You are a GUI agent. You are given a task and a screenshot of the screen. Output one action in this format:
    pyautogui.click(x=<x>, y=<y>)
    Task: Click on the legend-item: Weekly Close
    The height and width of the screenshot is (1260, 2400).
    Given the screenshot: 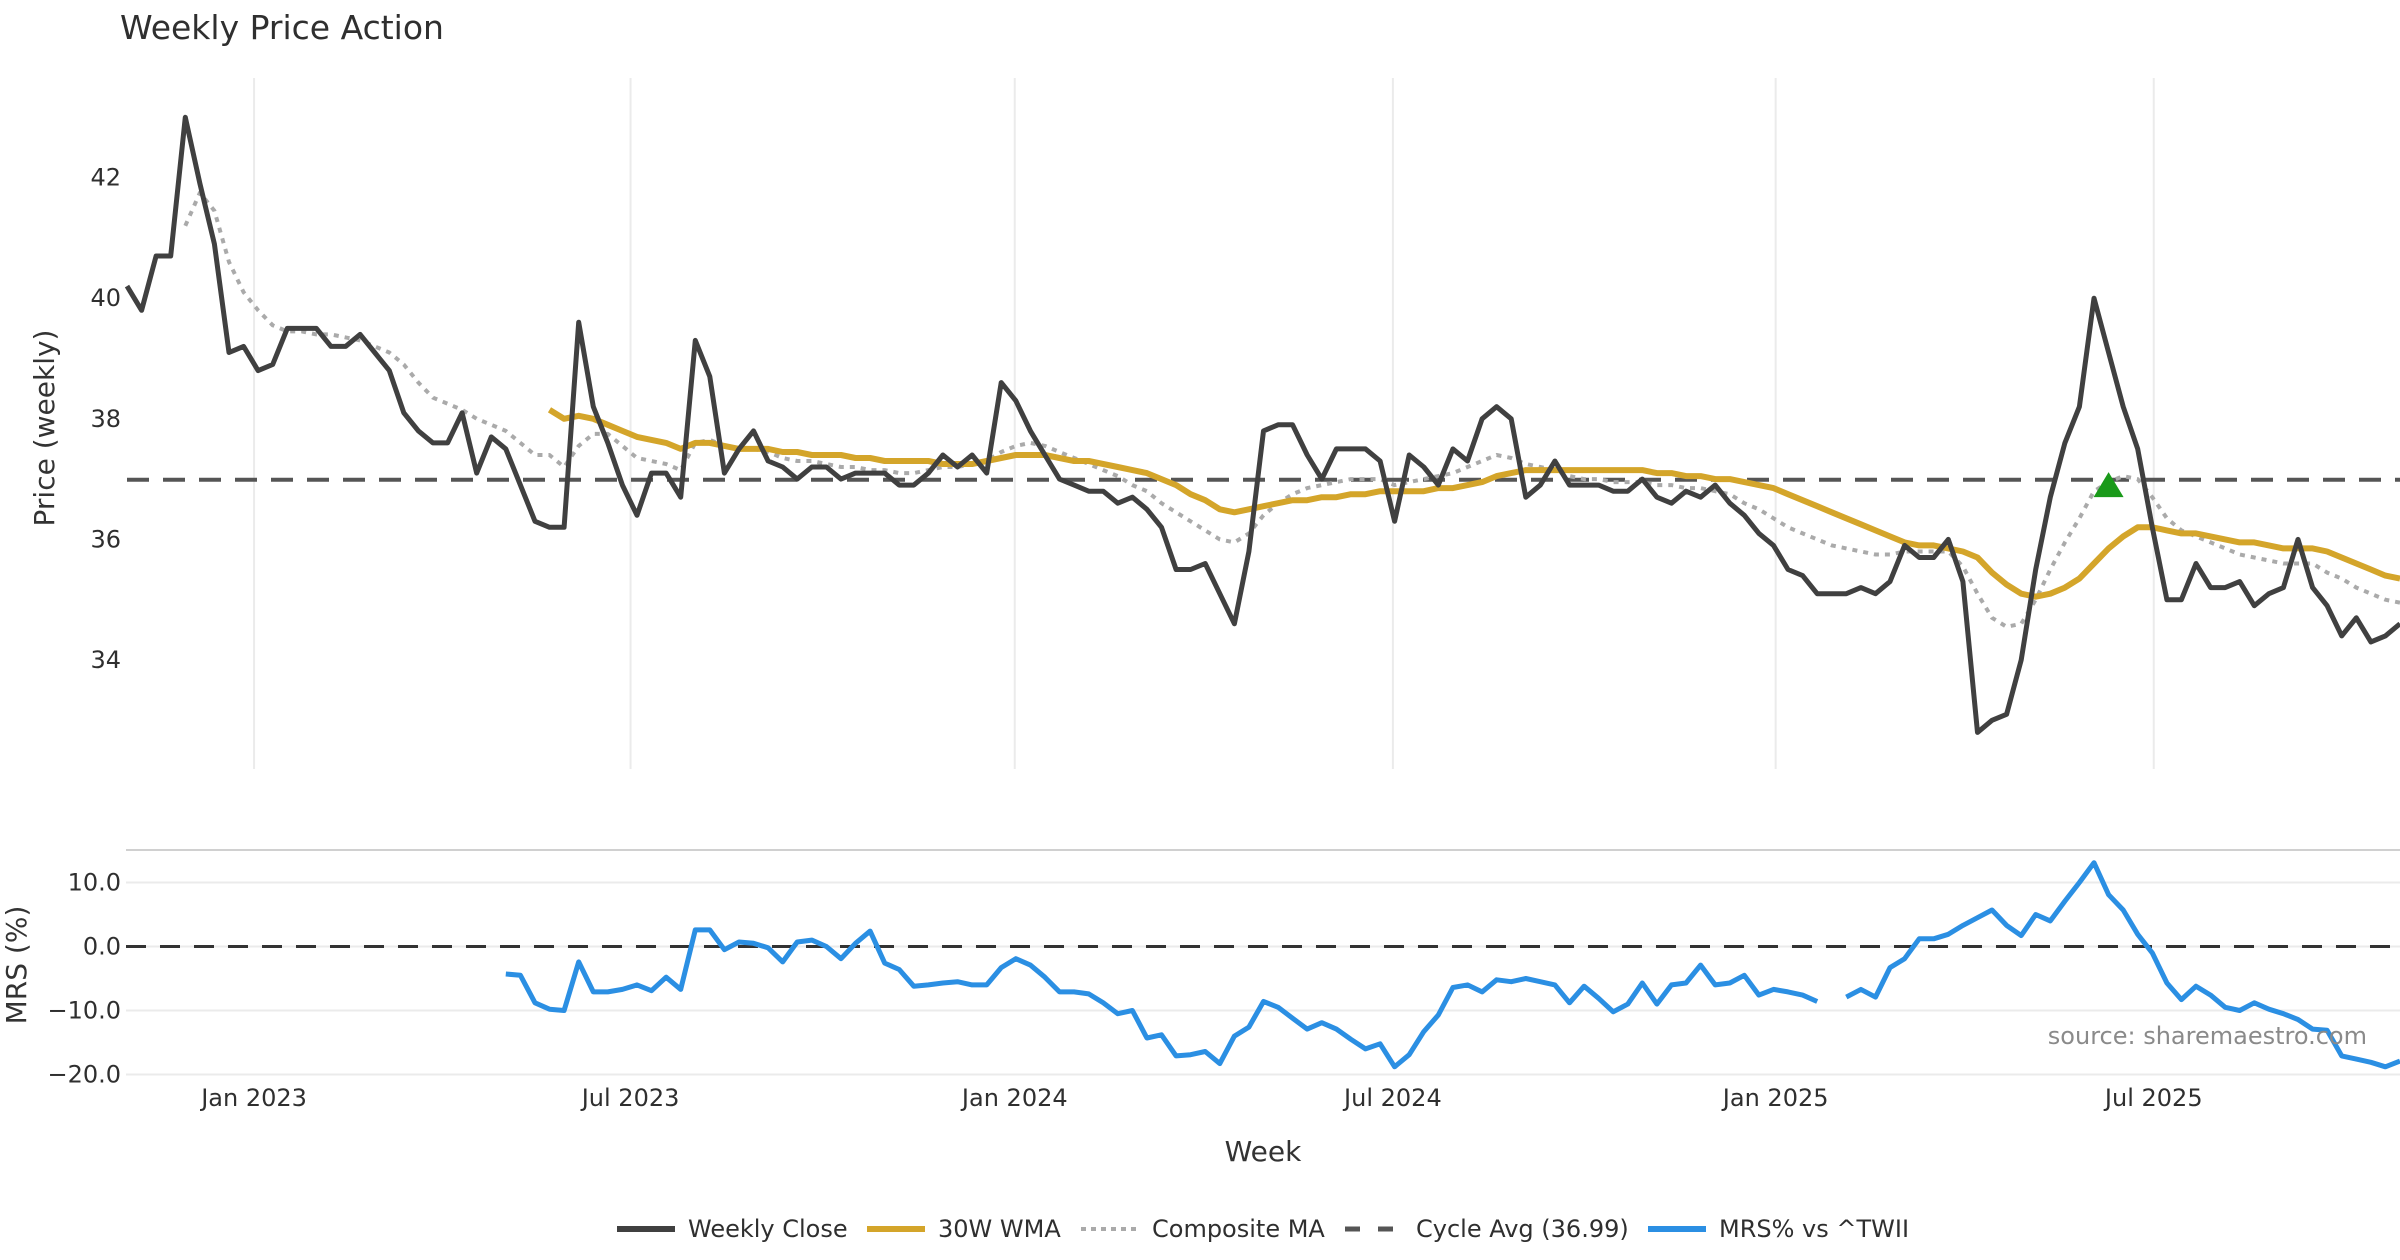 What is the action you would take?
    pyautogui.click(x=732, y=1229)
    